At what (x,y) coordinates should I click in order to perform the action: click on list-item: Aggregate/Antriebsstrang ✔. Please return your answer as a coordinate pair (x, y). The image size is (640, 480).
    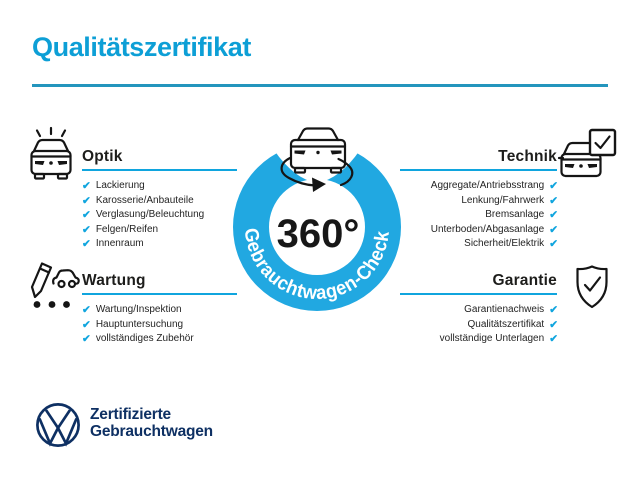
    Looking at the image, I should click on (494, 186).